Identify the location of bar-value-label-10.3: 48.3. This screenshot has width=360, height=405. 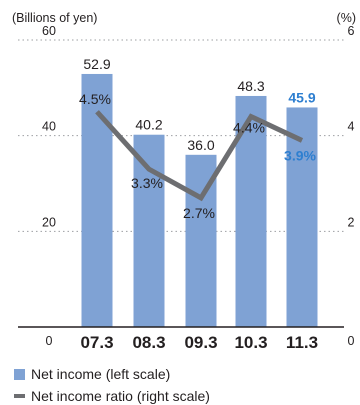
(250, 86).